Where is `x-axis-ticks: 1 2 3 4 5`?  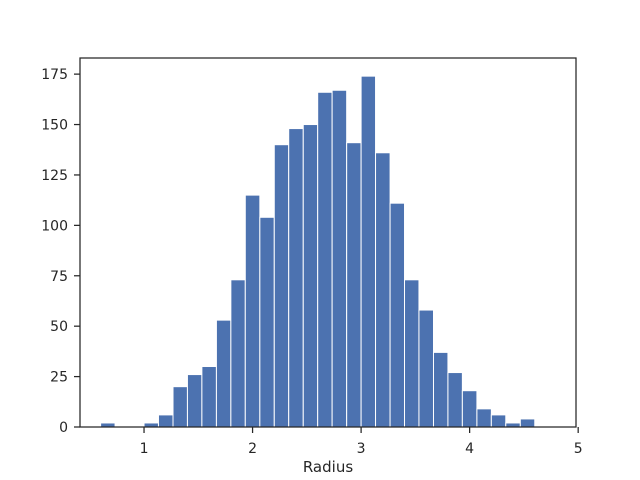 x-axis-ticks: 1 2 3 4 5 is located at coordinates (361, 442).